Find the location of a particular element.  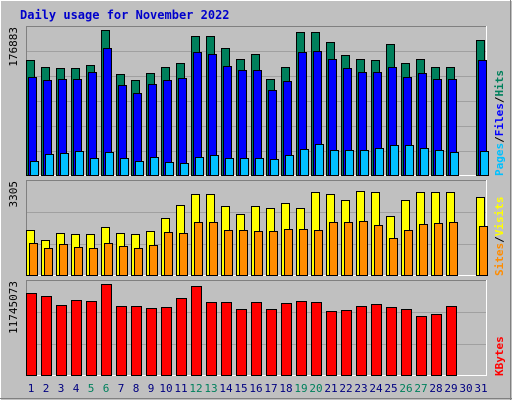

day-label-14: 14 is located at coordinates (226, 388).